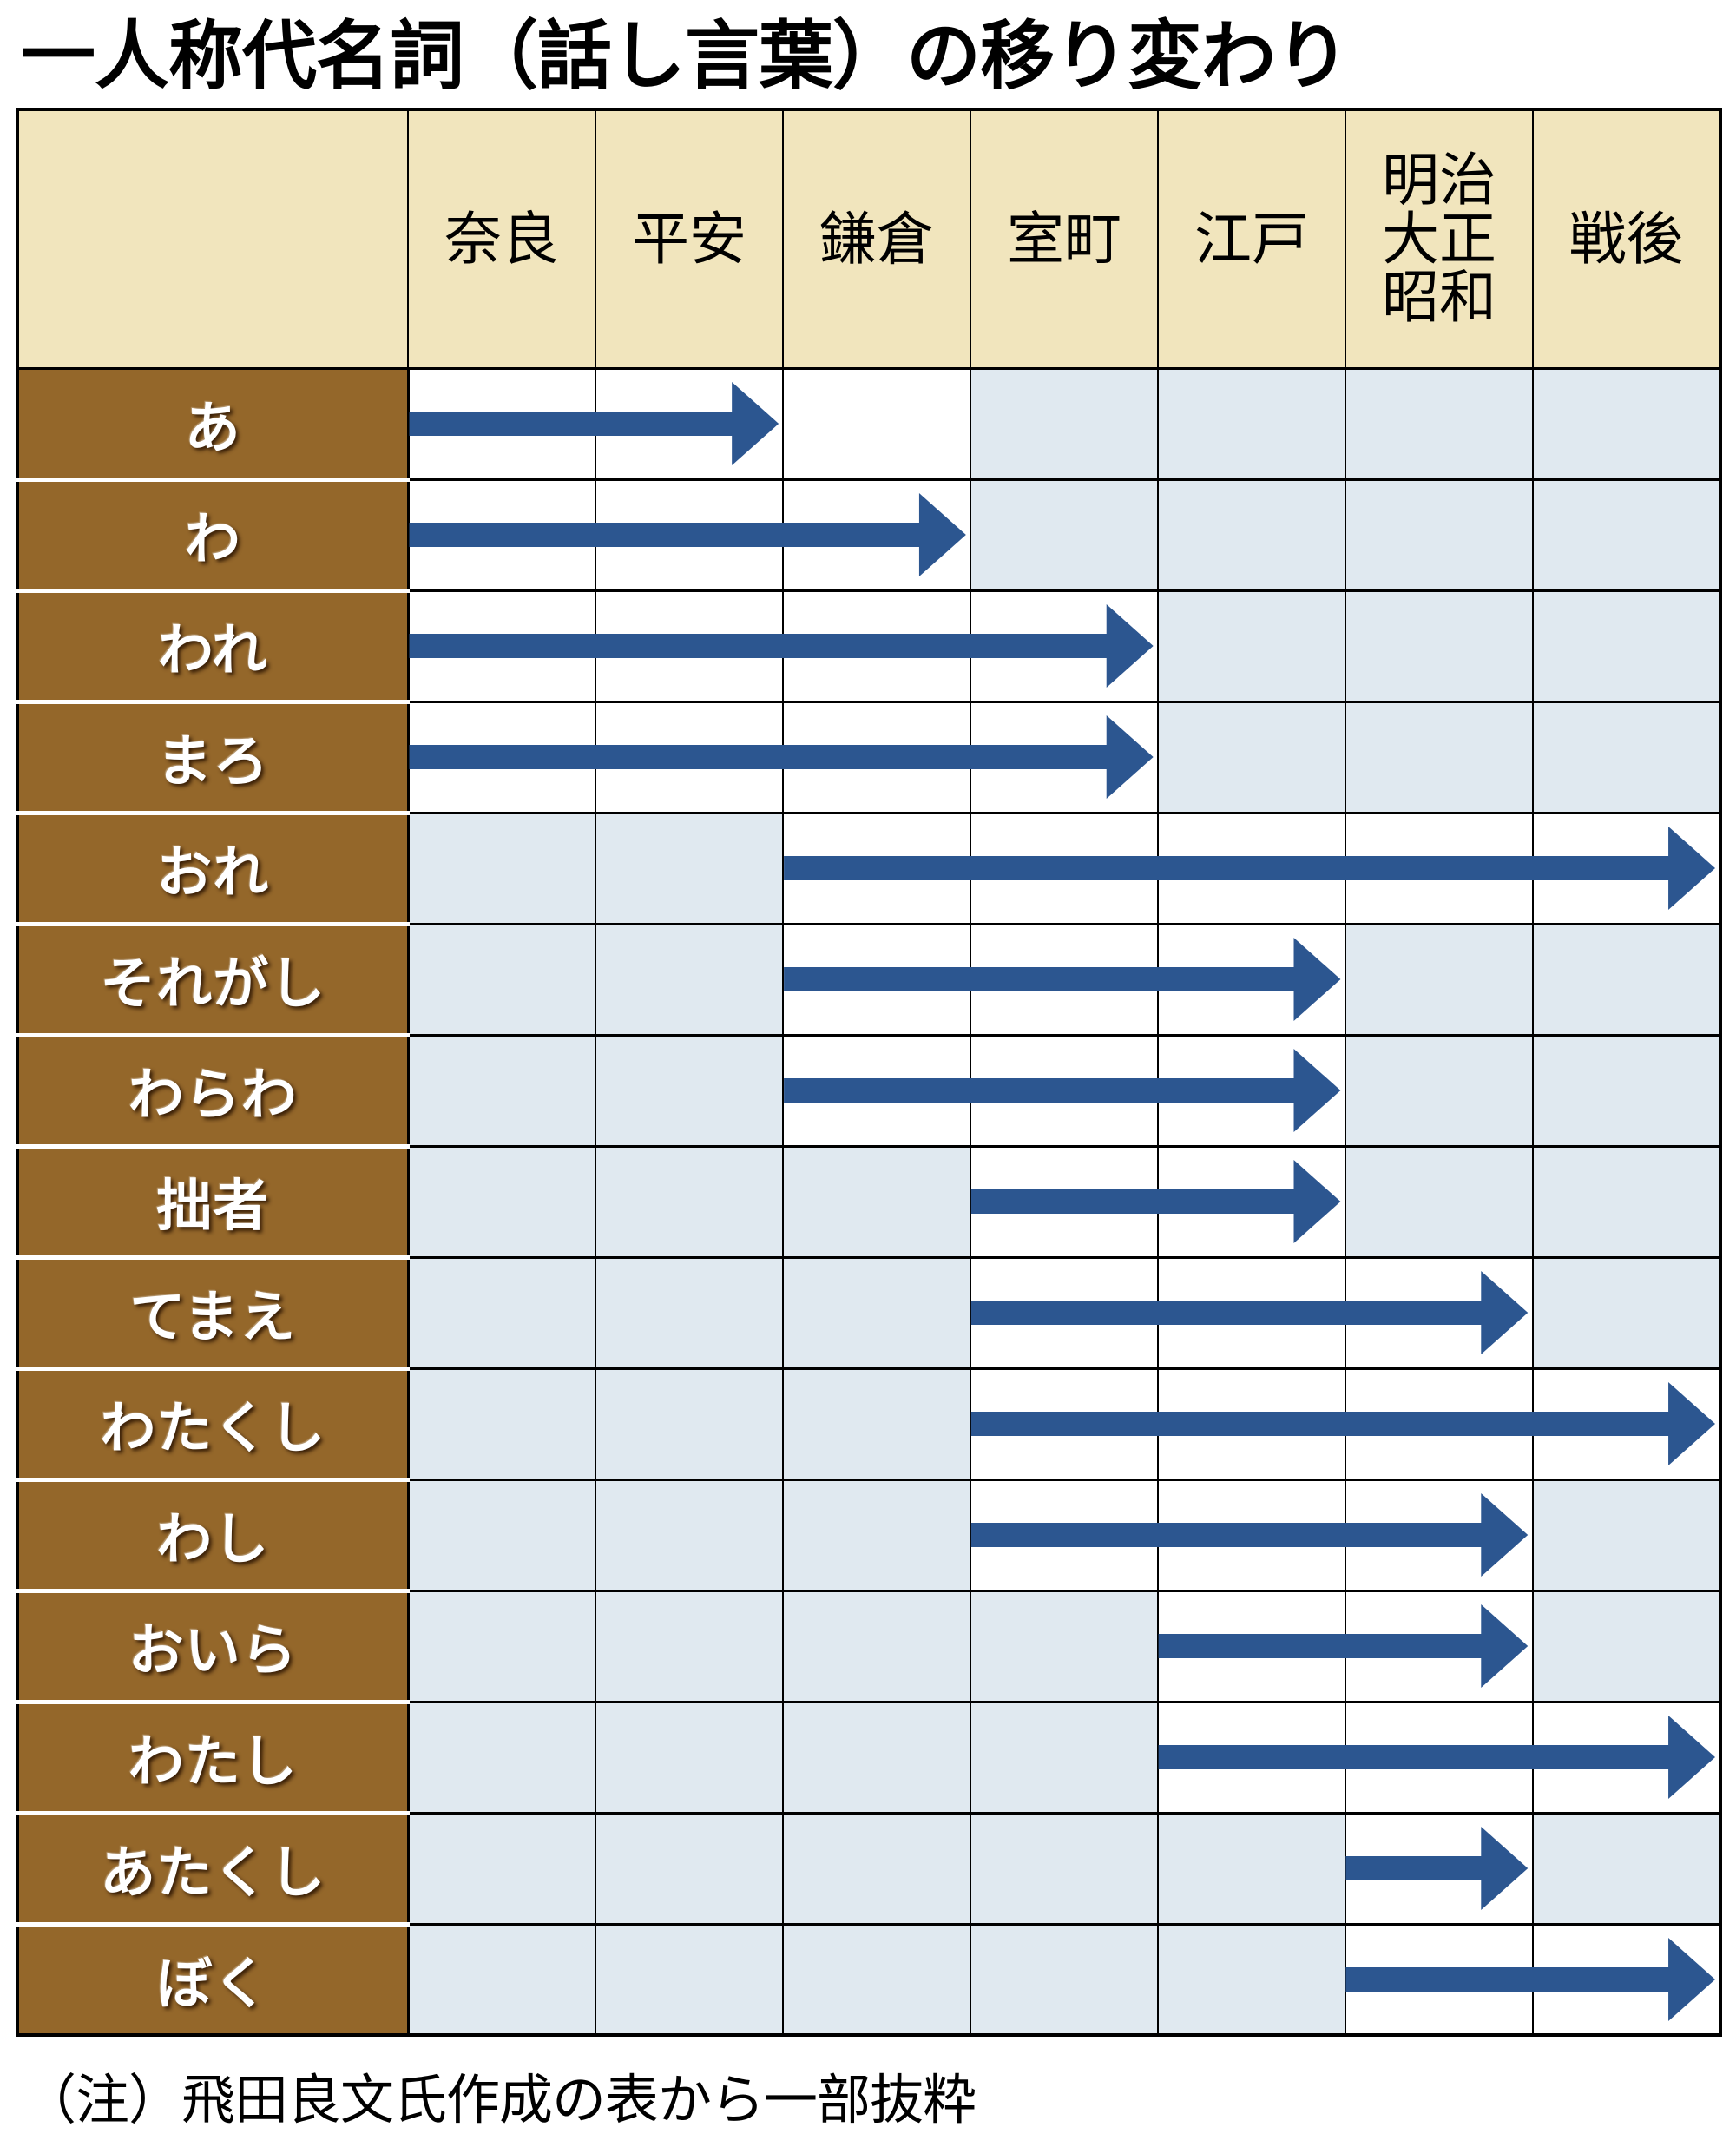 The width and height of the screenshot is (1736, 2134). I want to click on column-header-label: 江戸, so click(1252, 238).